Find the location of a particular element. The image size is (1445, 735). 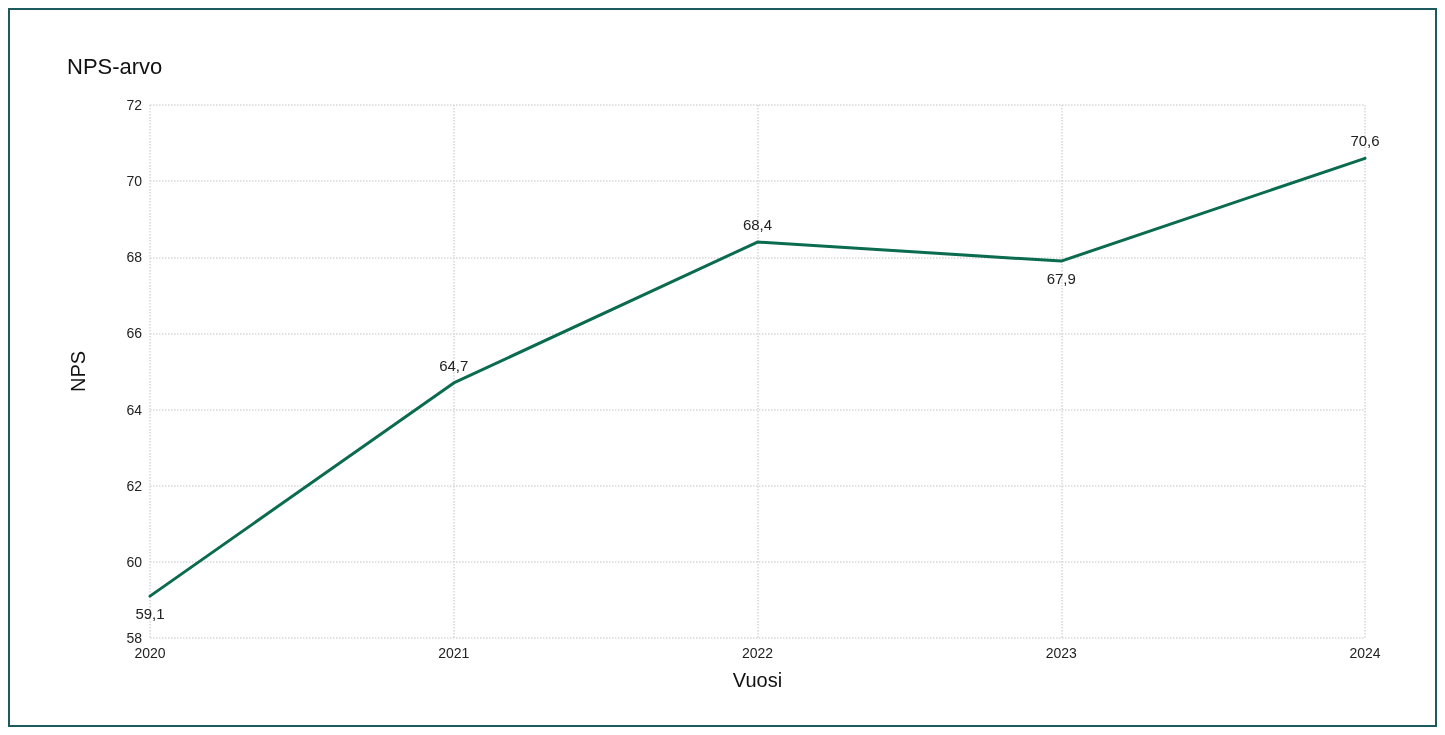

data-label: 64,7 is located at coordinates (454, 365).